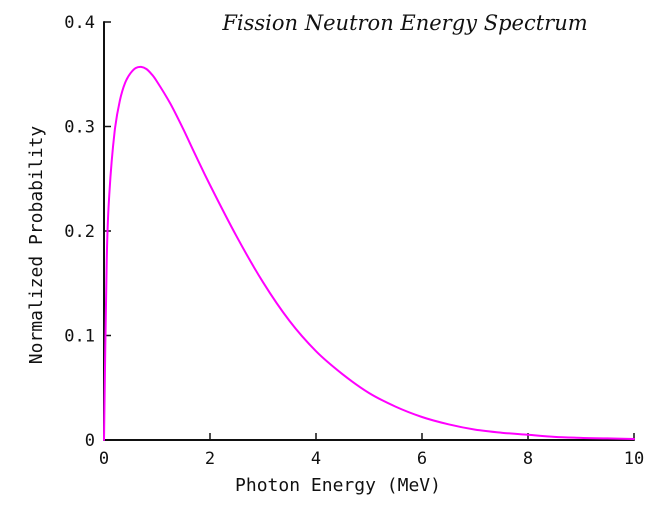 This screenshot has width=668, height=510. What do you see at coordinates (79, 23) in the screenshot?
I see `y-tick-label: 0.4` at bounding box center [79, 23].